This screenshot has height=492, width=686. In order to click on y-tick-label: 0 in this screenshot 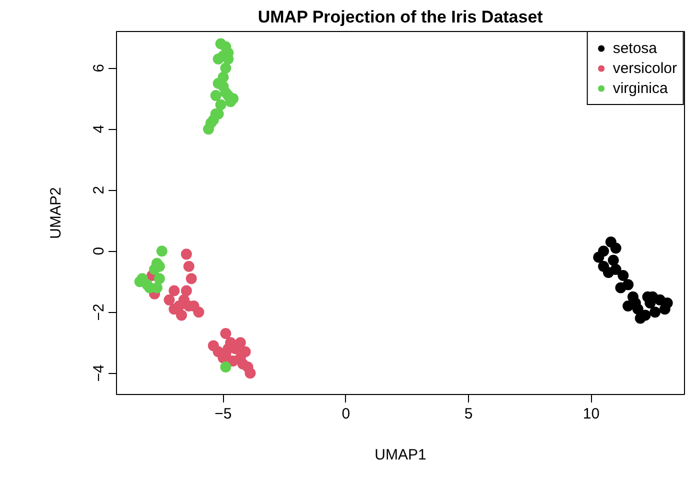, I will do `click(99, 251)`.